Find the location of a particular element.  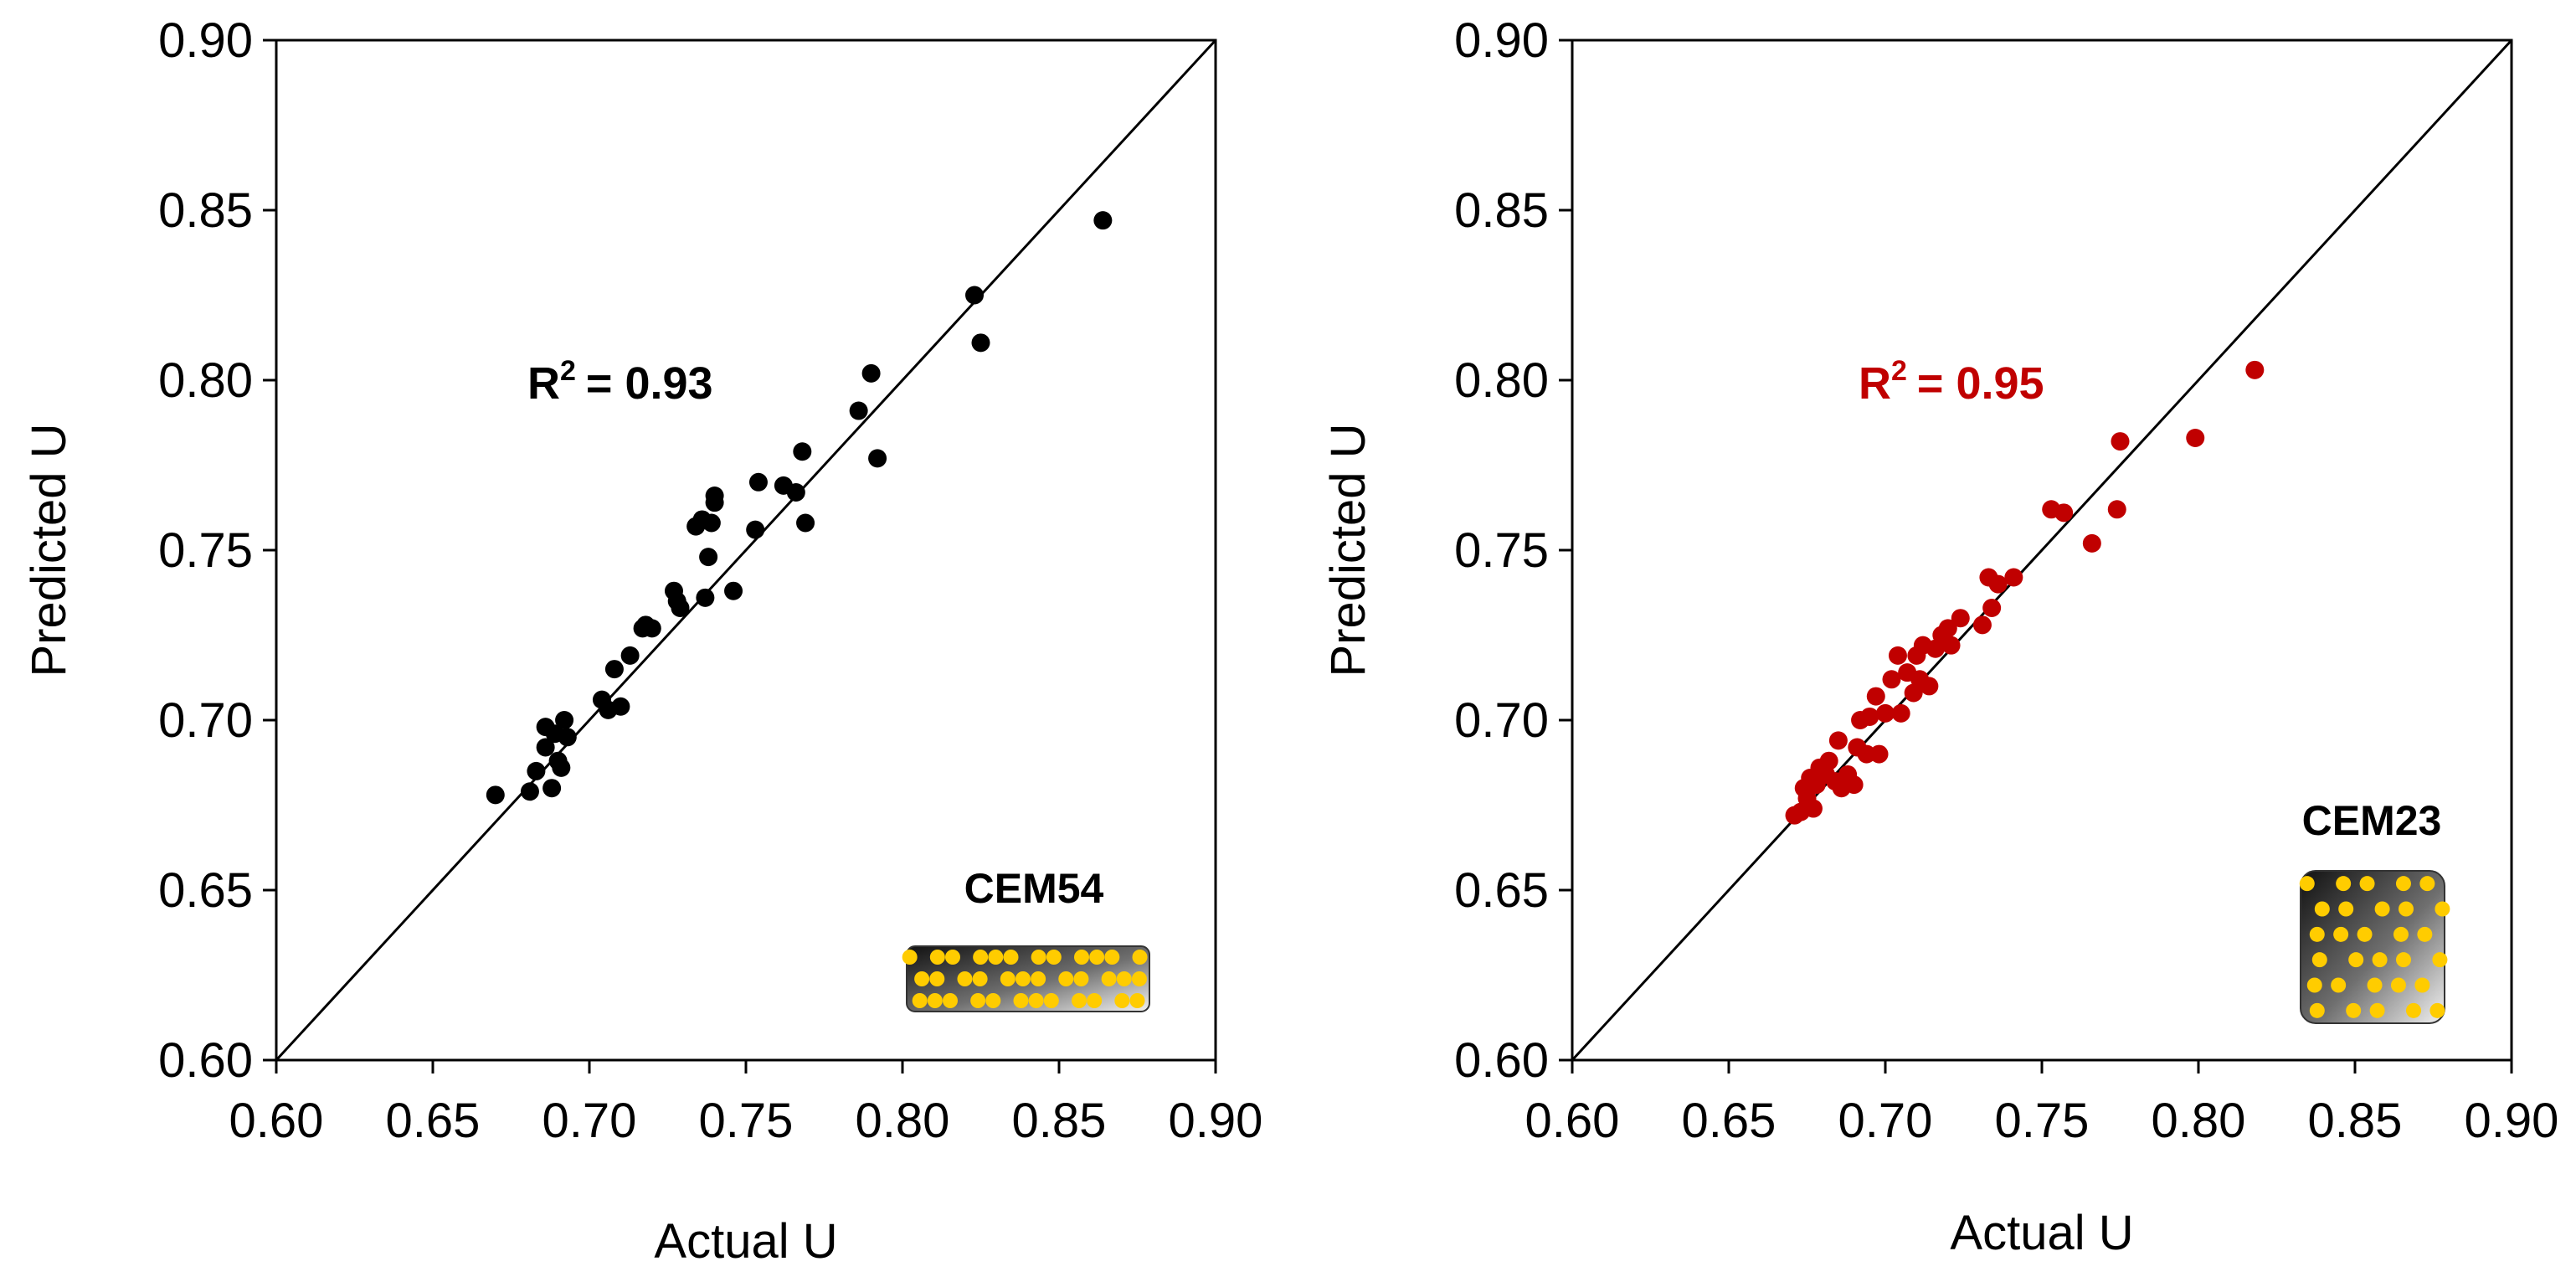

data-points is located at coordinates (2025, 592).